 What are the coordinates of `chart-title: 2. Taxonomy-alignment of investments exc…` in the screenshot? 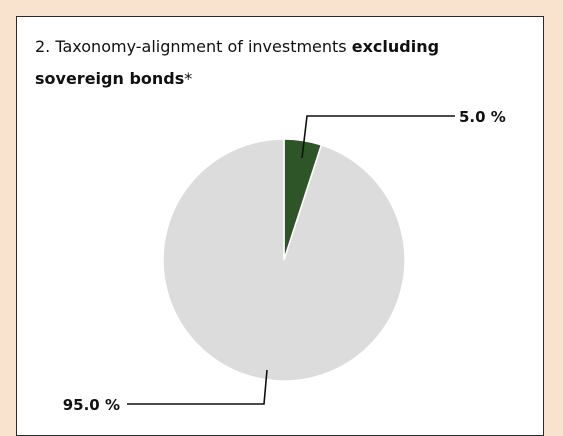 It's located at (270, 63).